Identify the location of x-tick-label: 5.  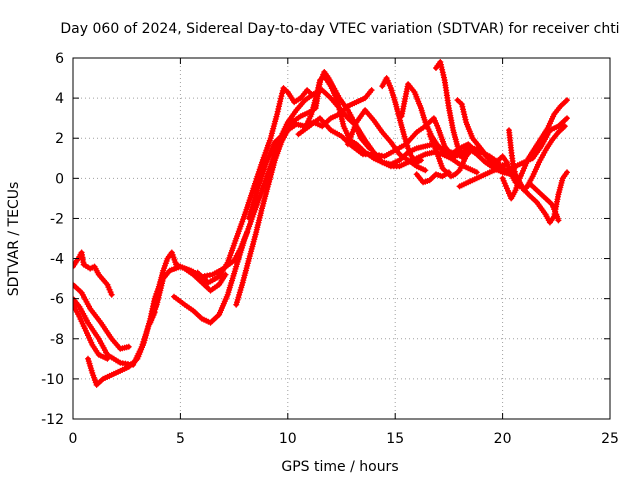
(180, 439).